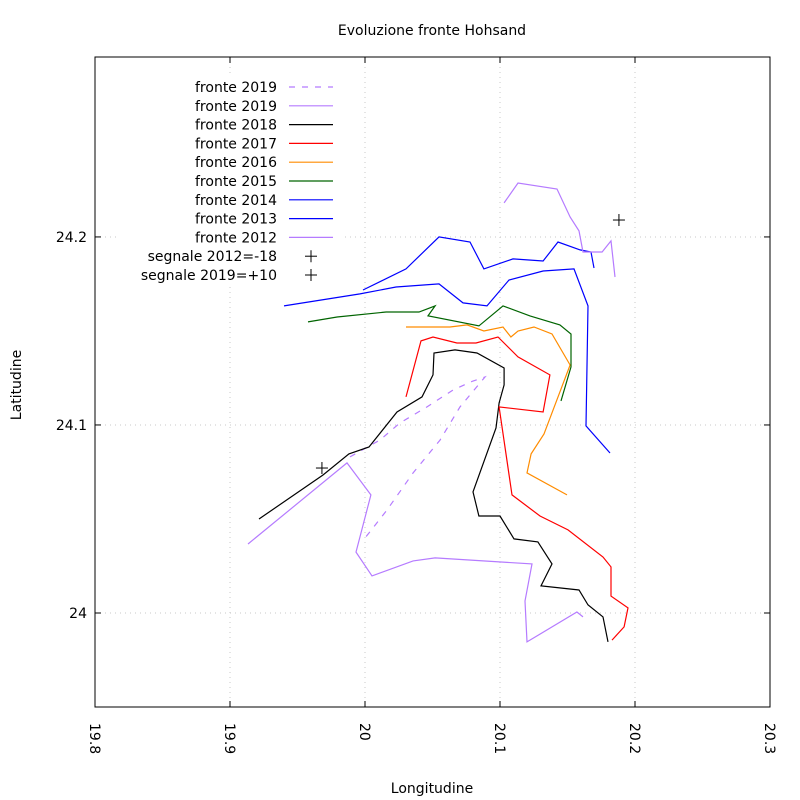  What do you see at coordinates (236, 126) in the screenshot?
I see `legend-label: fronte 2018` at bounding box center [236, 126].